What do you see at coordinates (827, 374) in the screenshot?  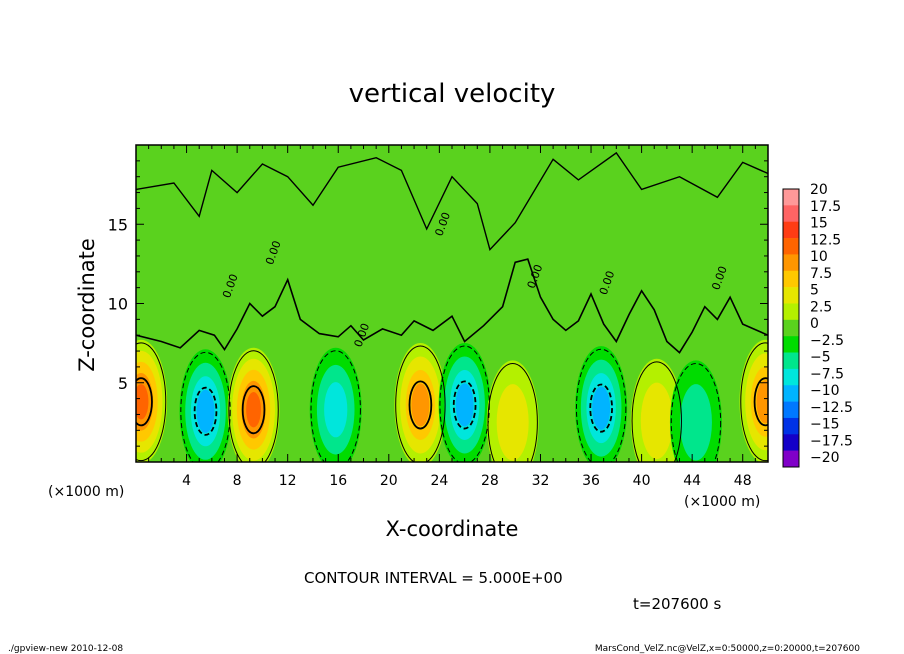 I see `colorbar-label: −7.5` at bounding box center [827, 374].